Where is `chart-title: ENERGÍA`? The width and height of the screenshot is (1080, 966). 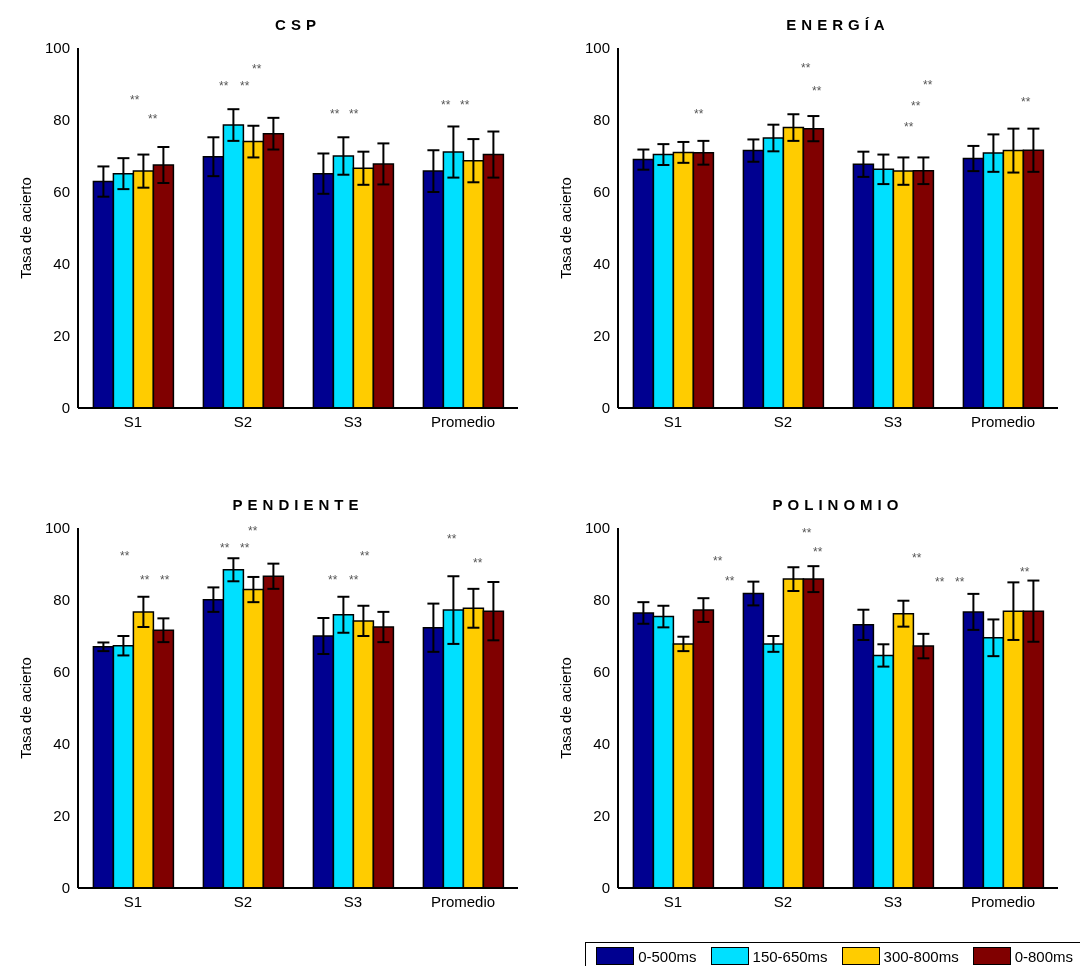 chart-title: ENERGÍA is located at coordinates (838, 24).